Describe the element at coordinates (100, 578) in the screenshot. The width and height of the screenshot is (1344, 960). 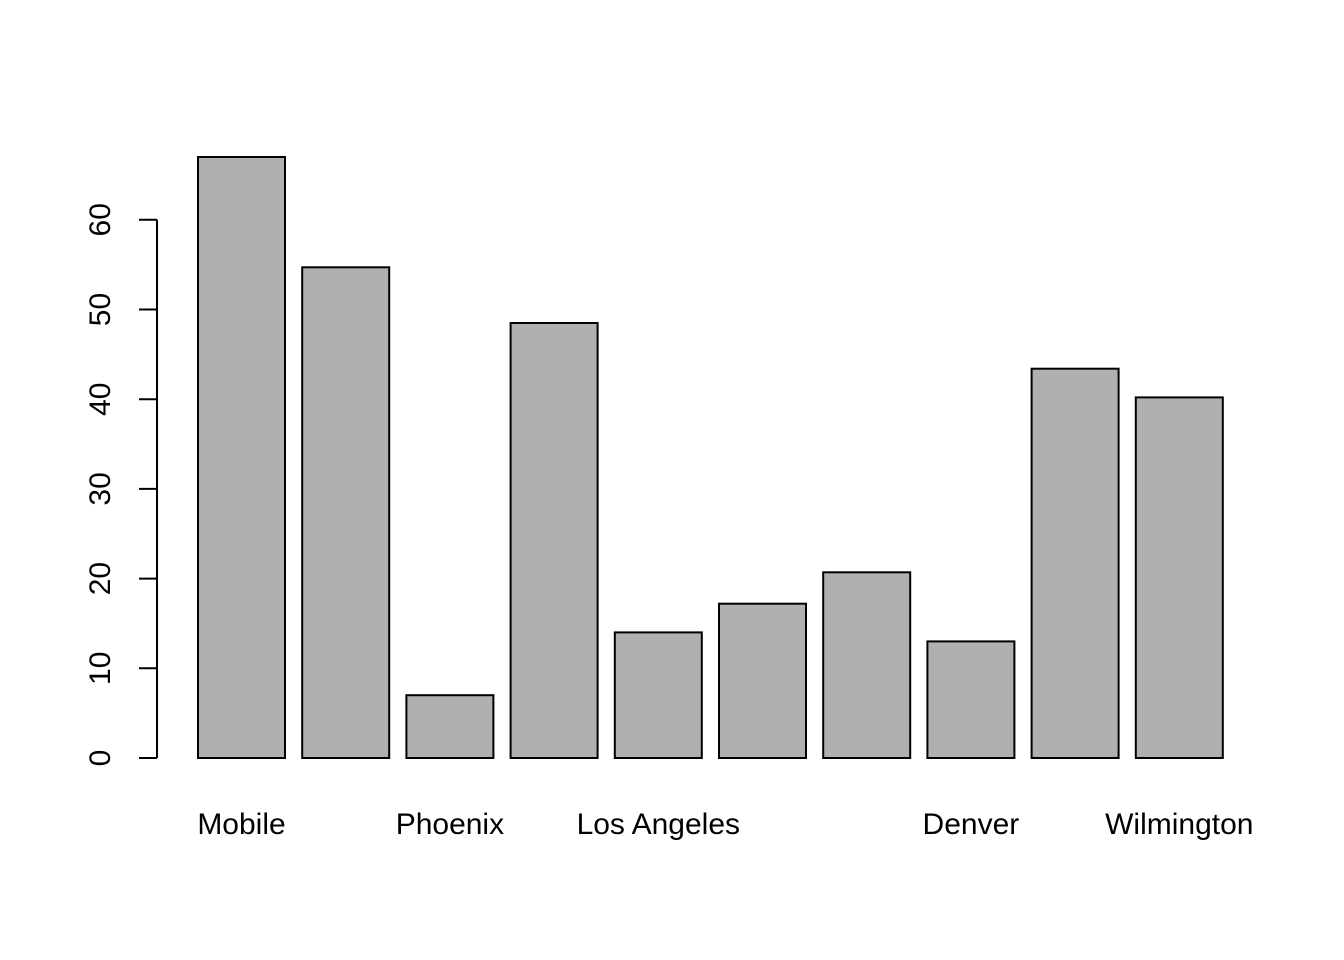
I see `y-tick-label: 20` at that location.